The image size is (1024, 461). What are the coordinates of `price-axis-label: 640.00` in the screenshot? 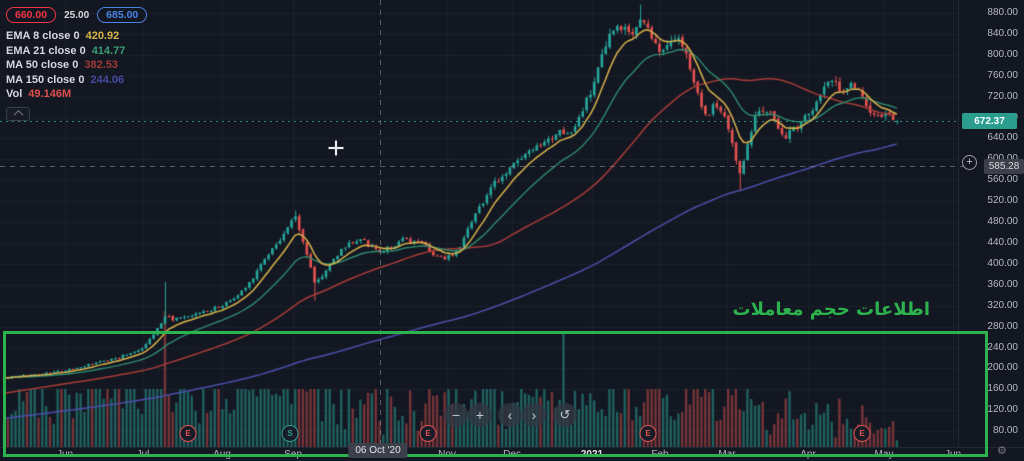 It's located at (1002, 138).